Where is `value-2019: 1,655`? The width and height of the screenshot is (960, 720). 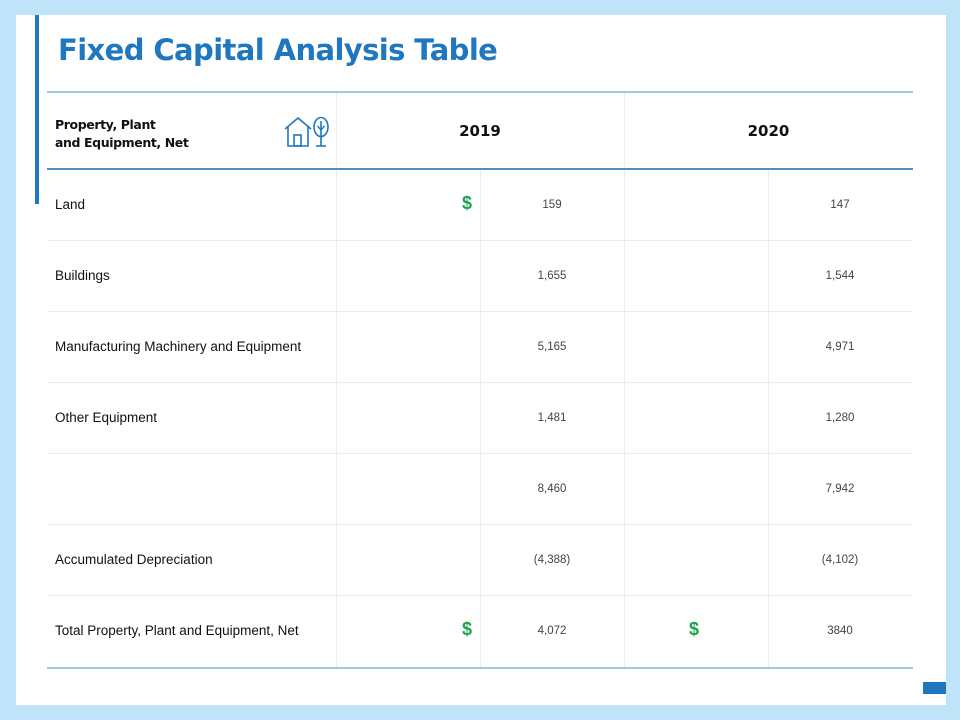 value-2019: 1,655 is located at coordinates (552, 276).